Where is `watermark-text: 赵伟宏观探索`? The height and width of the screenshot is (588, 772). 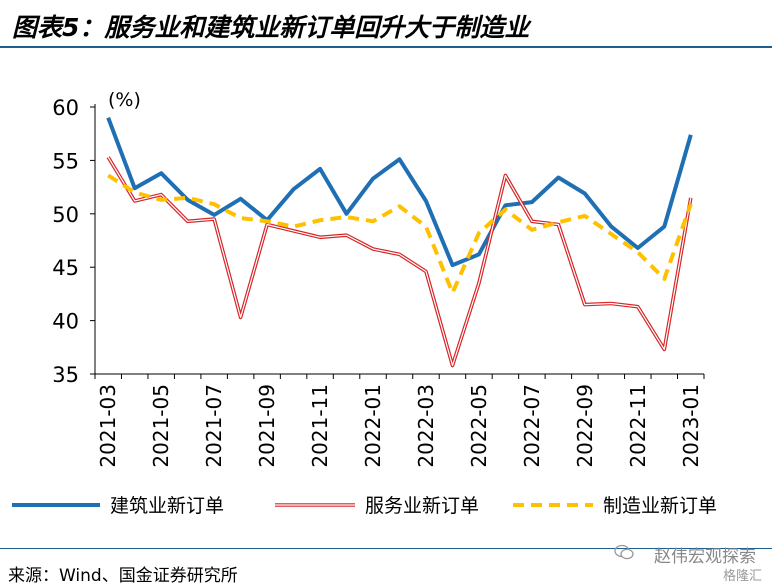
watermark-text: 赵伟宏观探索 is located at coordinates (705, 557).